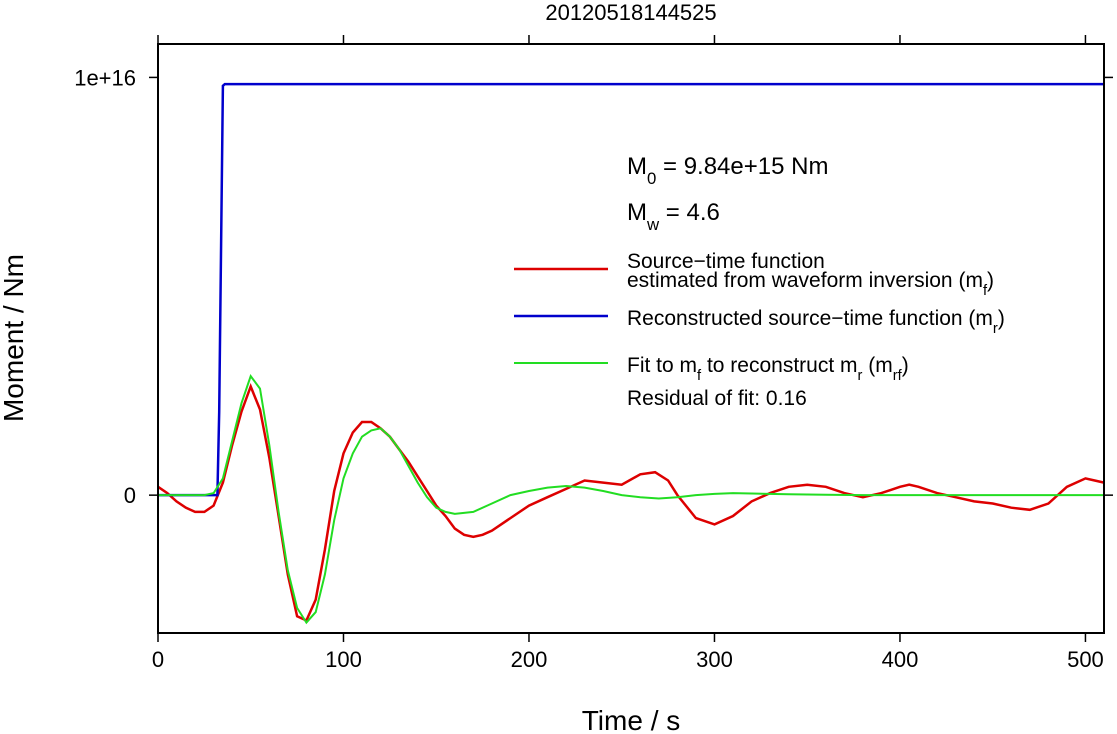 The height and width of the screenshot is (734, 1117). What do you see at coordinates (158, 659) in the screenshot?
I see `x-tick-label: 0` at bounding box center [158, 659].